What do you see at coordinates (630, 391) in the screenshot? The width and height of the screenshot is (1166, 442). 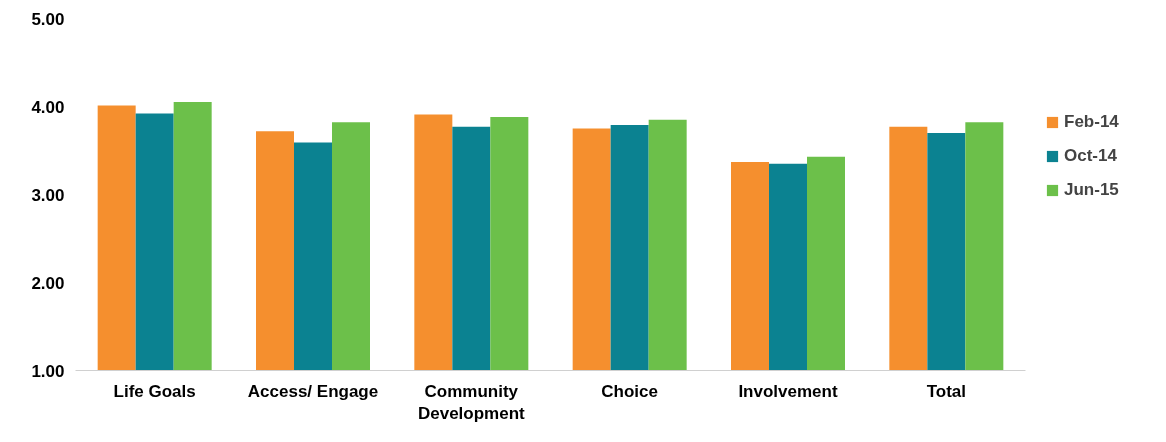 I see `x-tick-label: Choice` at bounding box center [630, 391].